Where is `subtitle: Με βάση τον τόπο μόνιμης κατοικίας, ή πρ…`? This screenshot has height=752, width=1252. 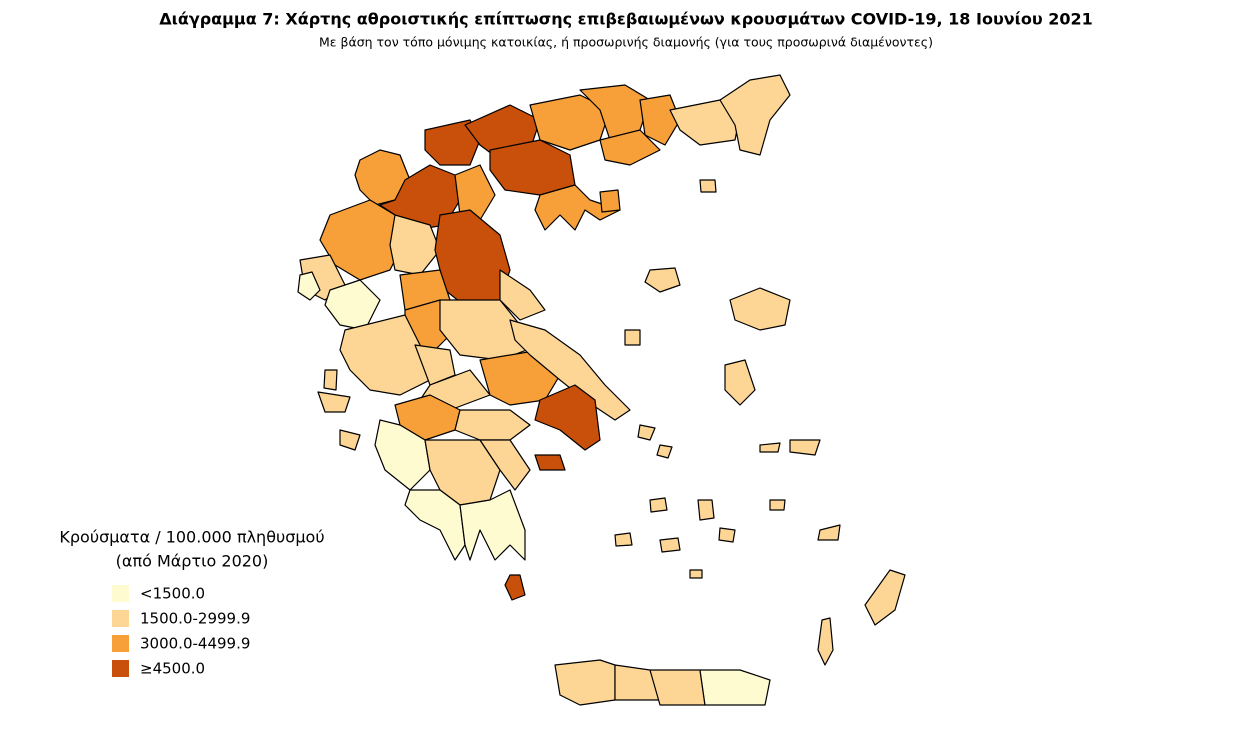
subtitle: Με βάση τον τόπο μόνιμης κατοικίας, ή πρ… is located at coordinates (626, 42).